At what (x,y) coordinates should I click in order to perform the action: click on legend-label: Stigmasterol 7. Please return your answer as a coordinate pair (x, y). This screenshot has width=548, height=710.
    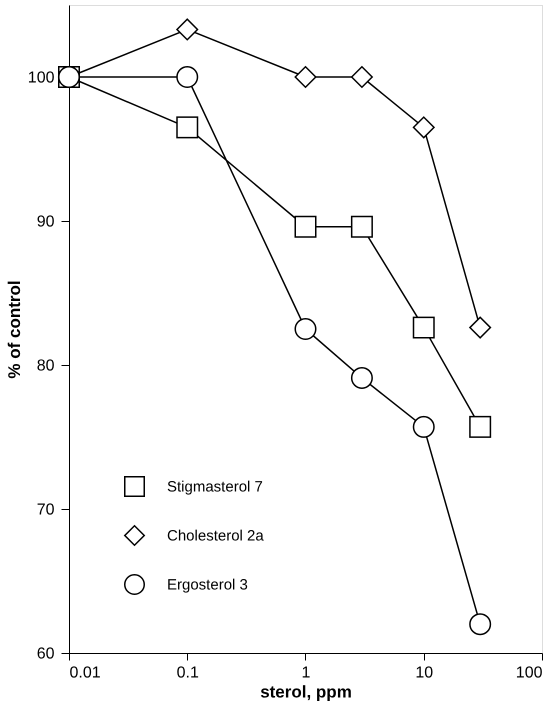
    Looking at the image, I should click on (215, 487).